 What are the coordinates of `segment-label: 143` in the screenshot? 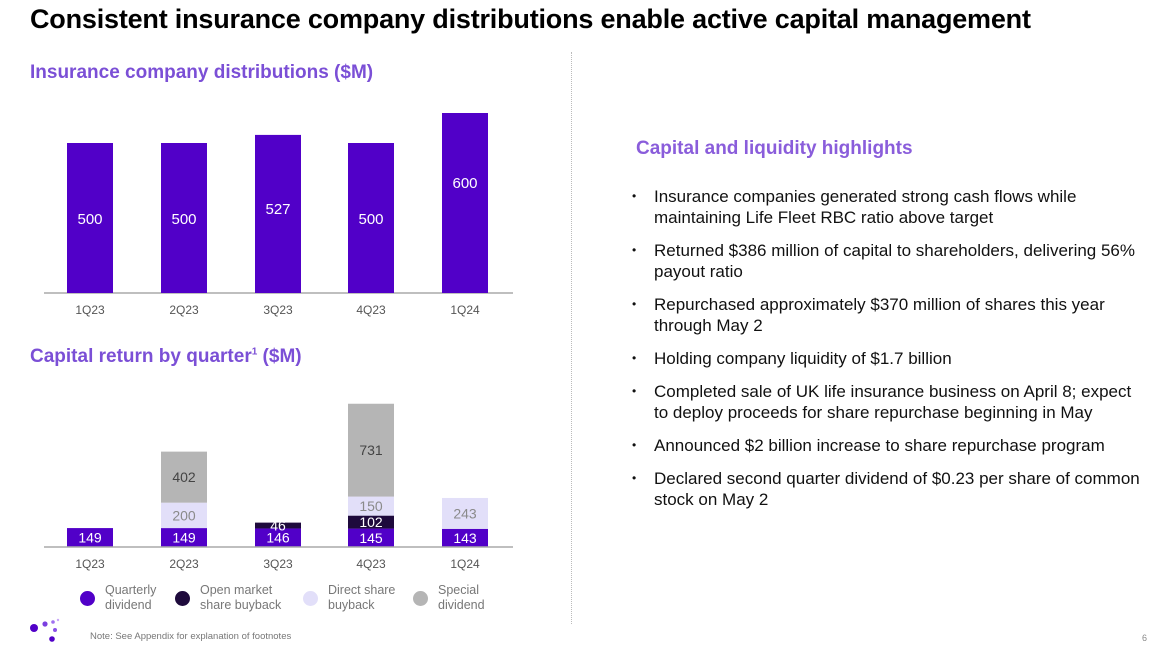 It's located at (465, 538).